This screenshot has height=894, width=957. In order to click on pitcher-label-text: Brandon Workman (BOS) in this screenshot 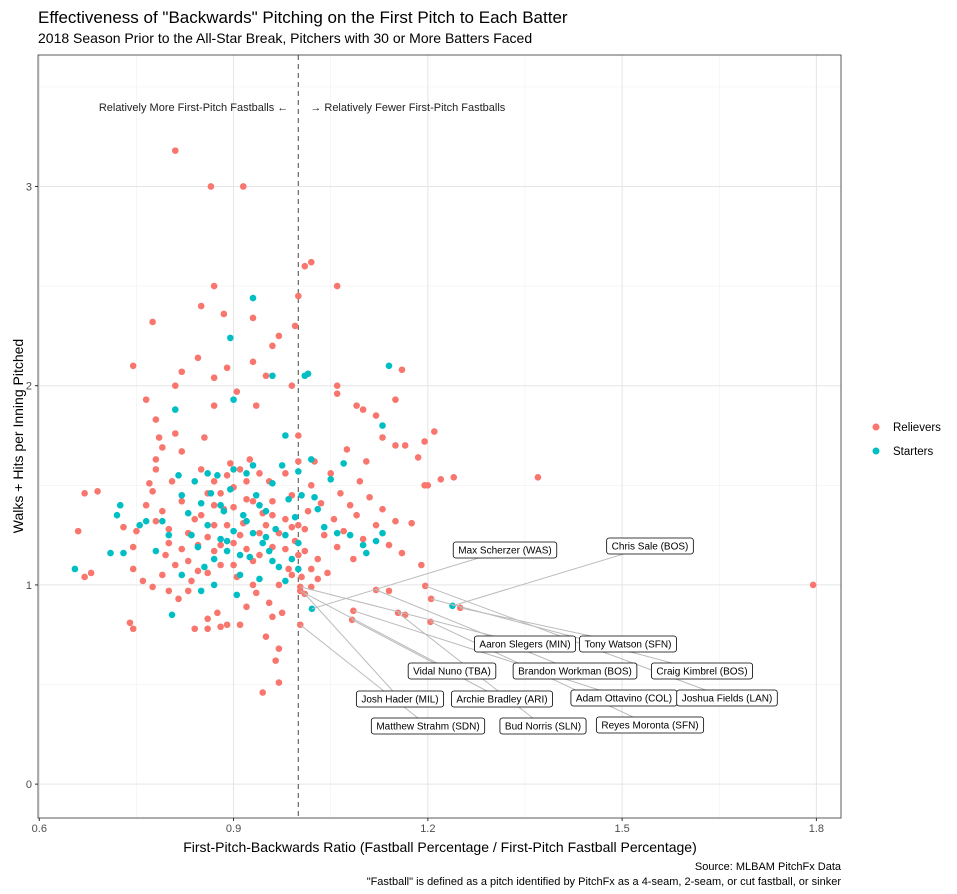, I will do `click(575, 672)`.